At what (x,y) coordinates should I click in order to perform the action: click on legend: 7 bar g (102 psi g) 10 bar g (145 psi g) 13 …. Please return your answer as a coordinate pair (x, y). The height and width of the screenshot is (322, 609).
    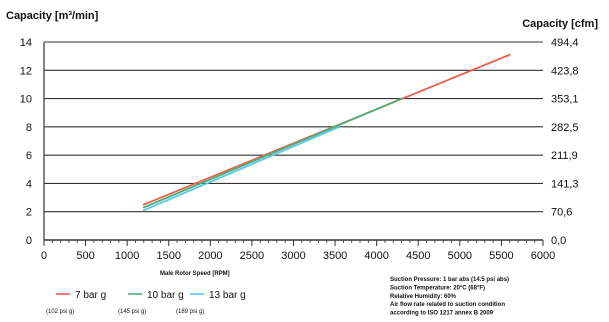
    Looking at the image, I should click on (146, 302).